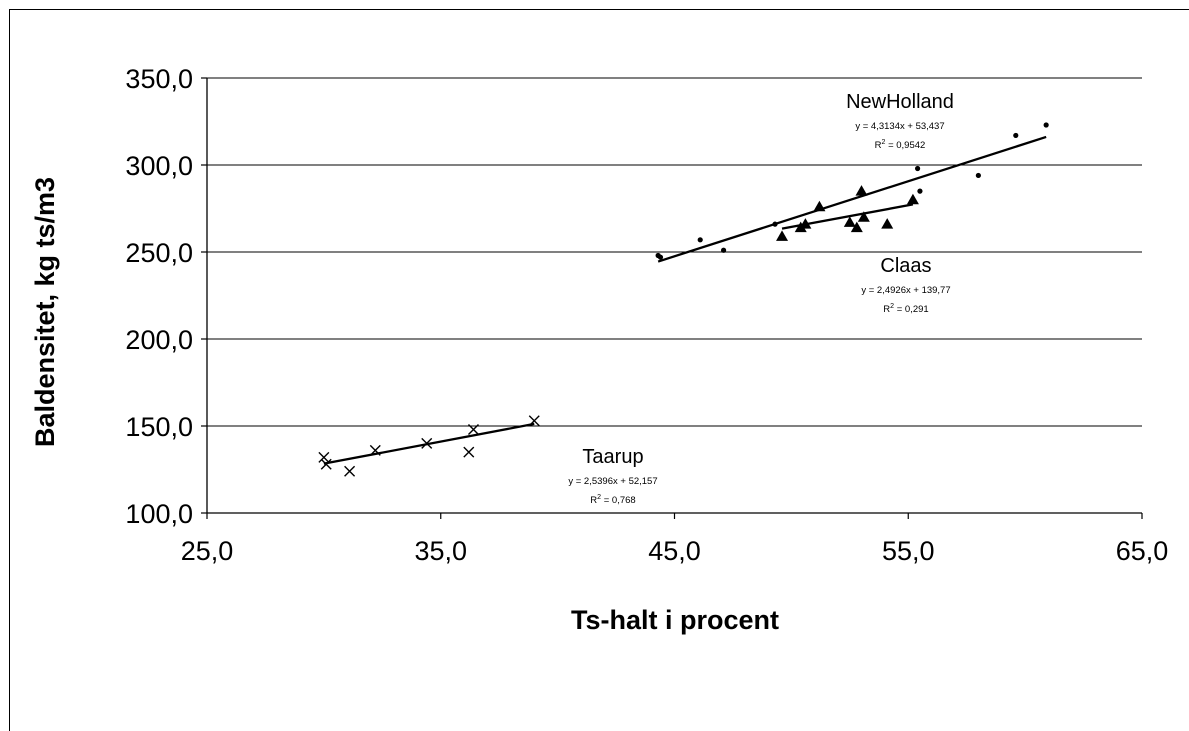 This screenshot has width=1189, height=731. I want to click on trendline-equation: y = 4,3134x + 53,437, so click(899, 126).